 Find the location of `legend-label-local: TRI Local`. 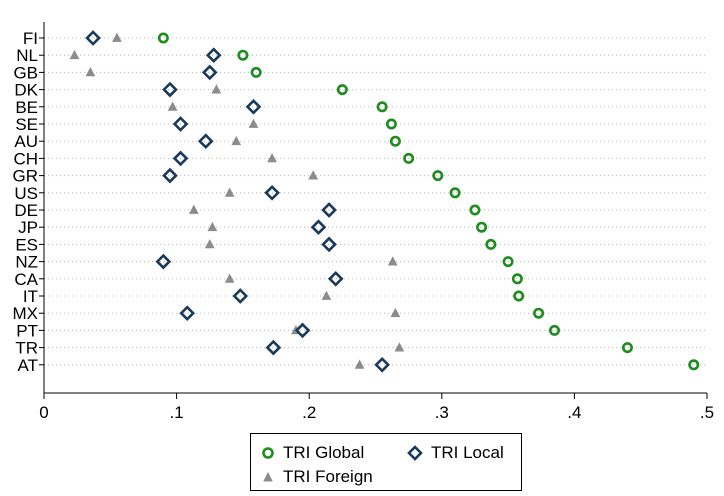

legend-label-local: TRI Local is located at coordinates (467, 452).